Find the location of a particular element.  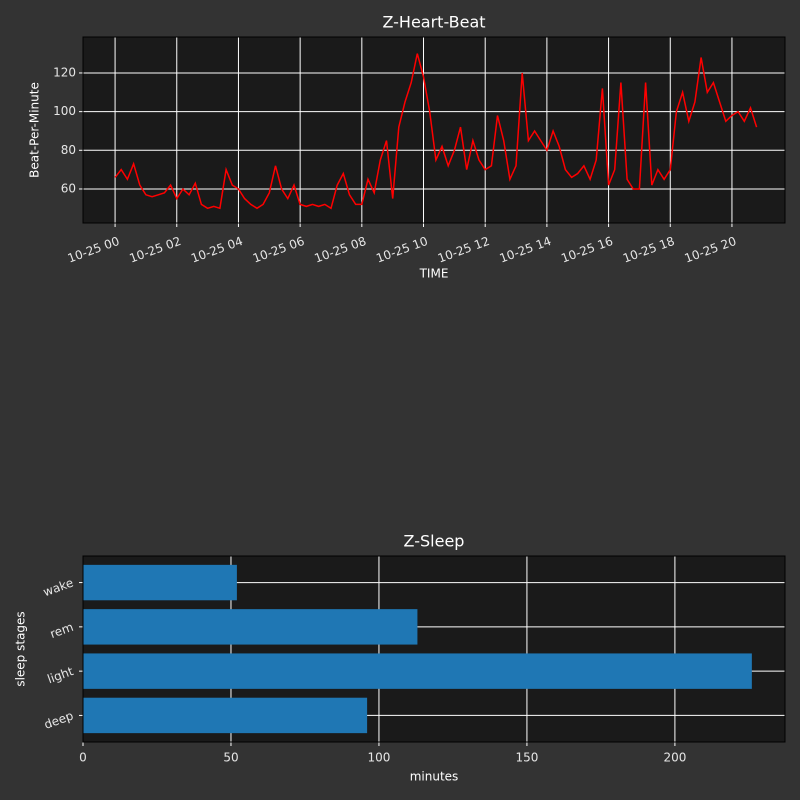

x-axis-label: minutes is located at coordinates (434, 777).